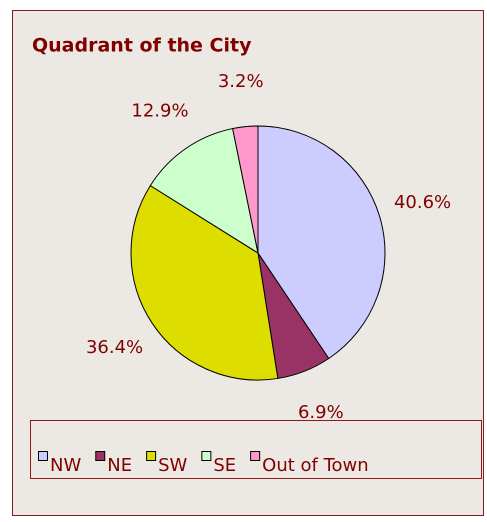  What do you see at coordinates (119, 465) in the screenshot?
I see `legend-label: NE` at bounding box center [119, 465].